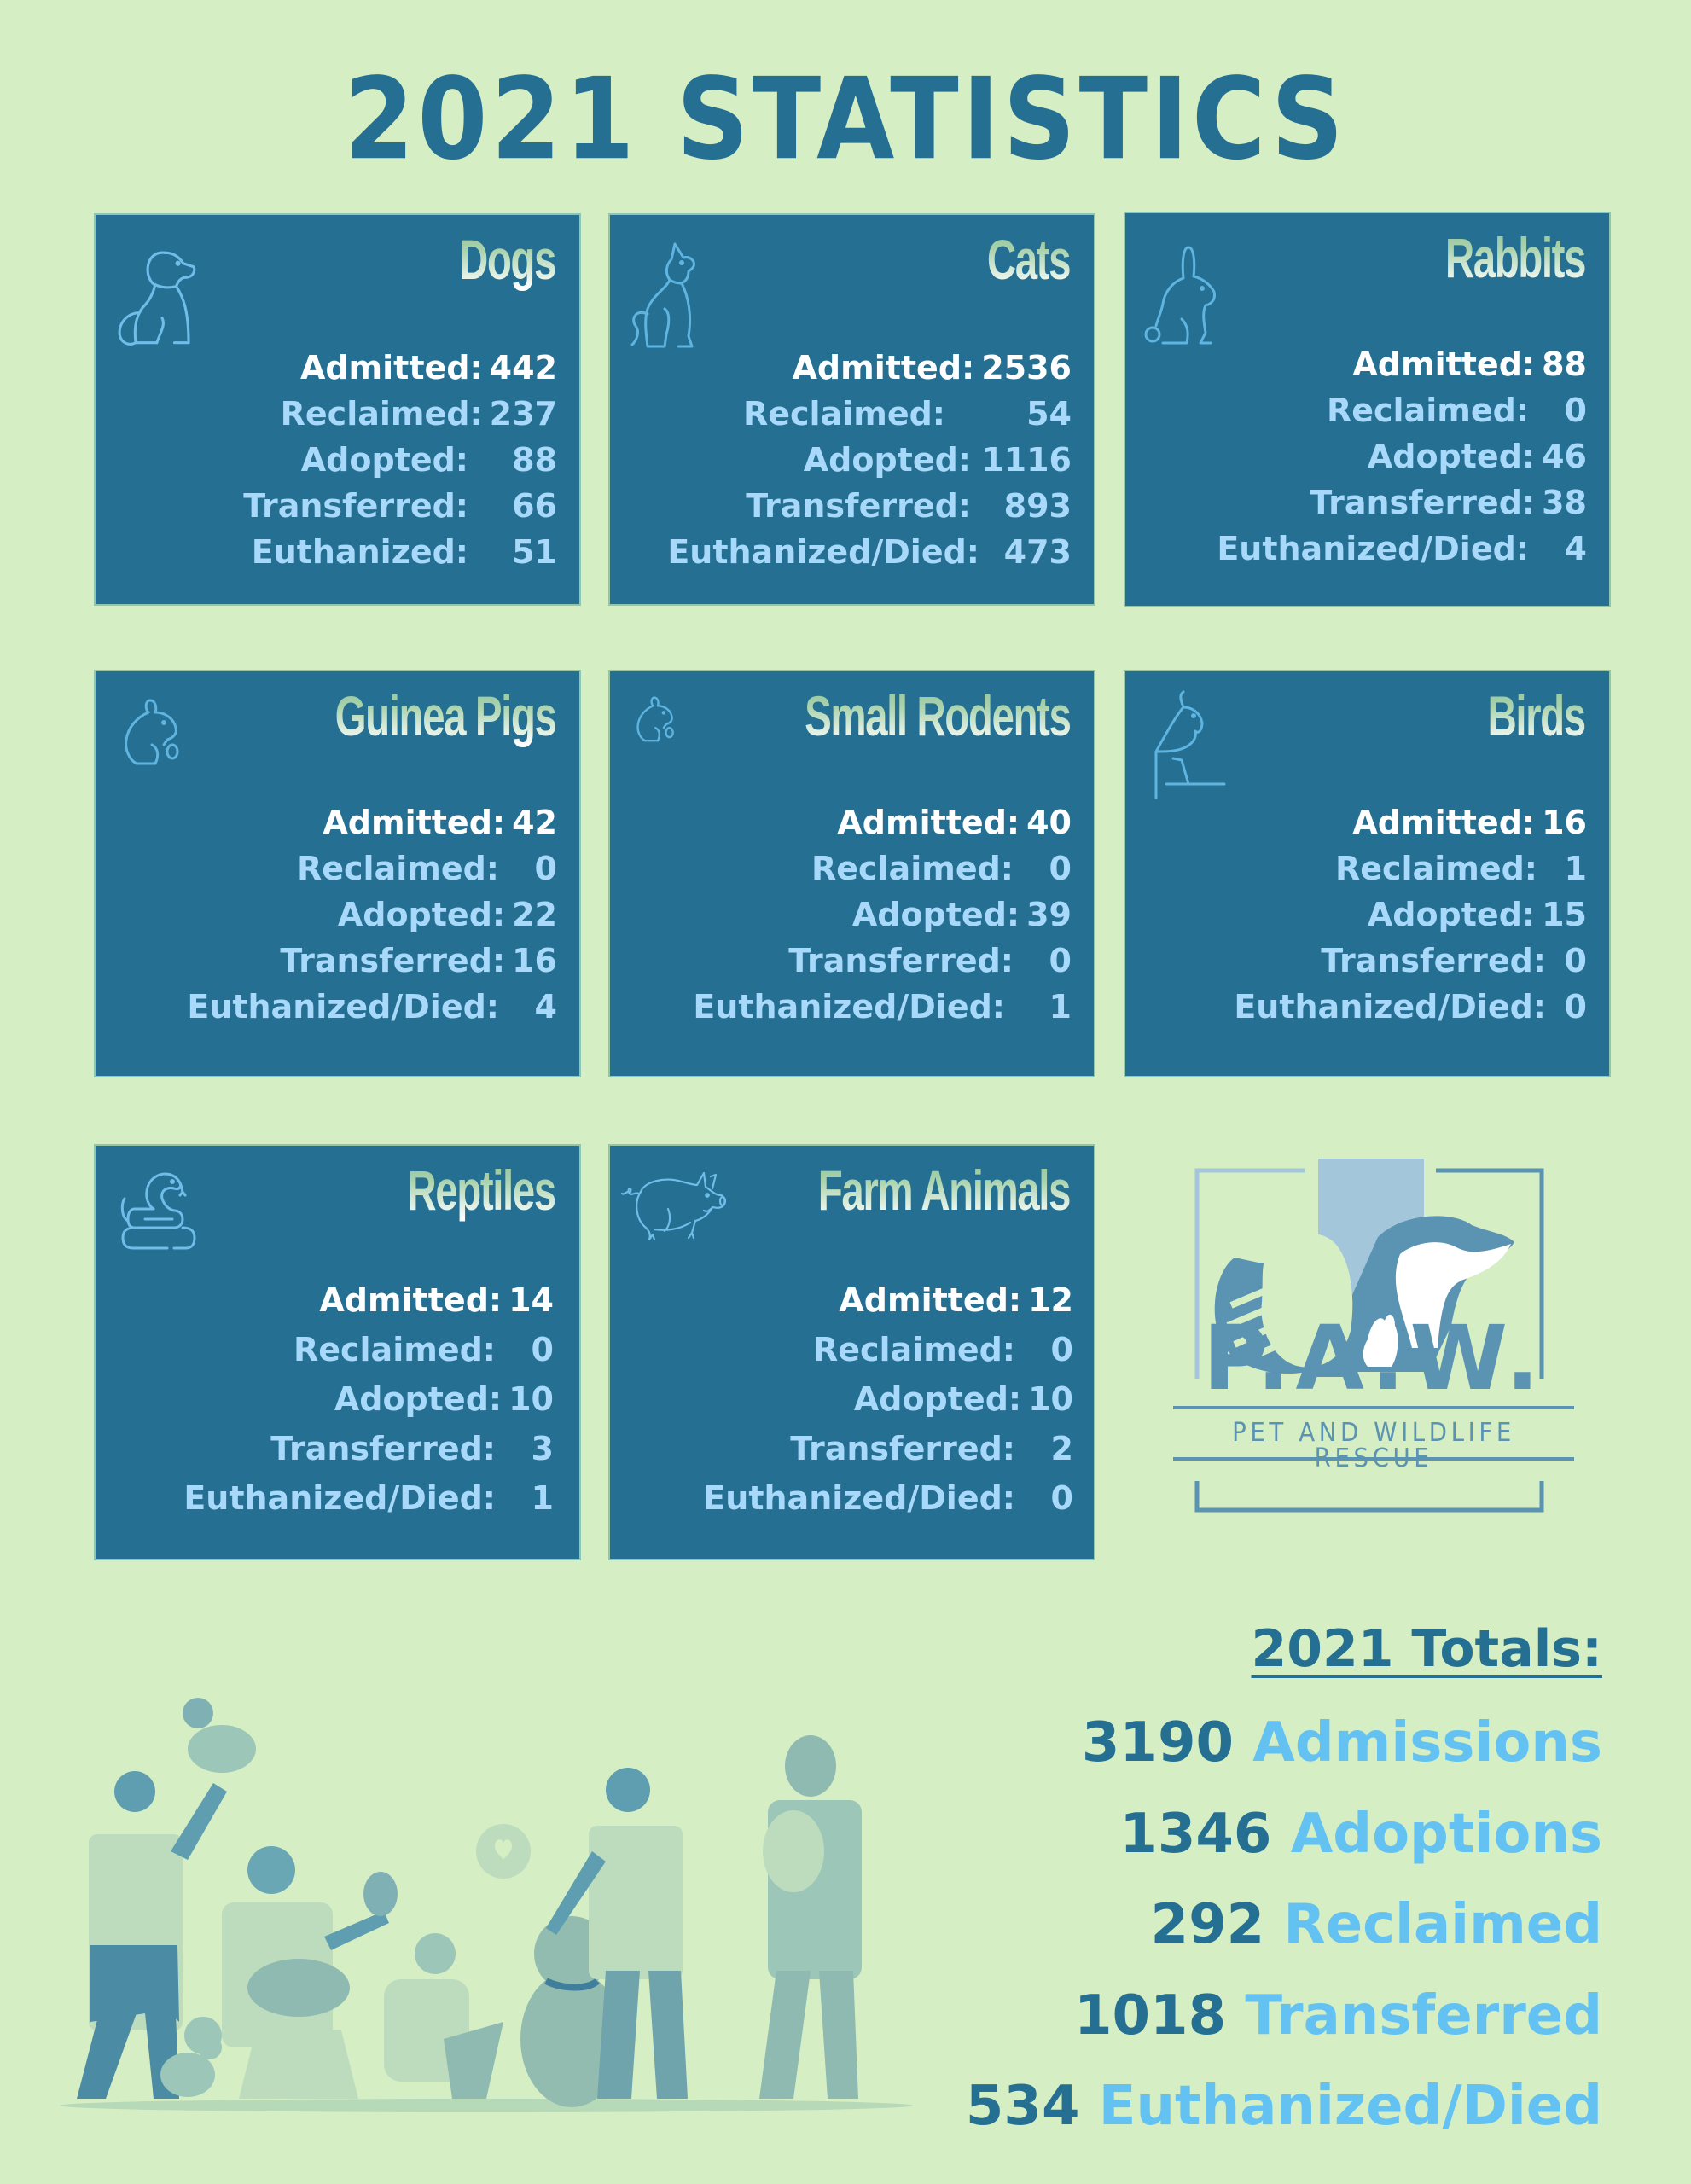 This screenshot has height=2184, width=1691. What do you see at coordinates (1426, 1649) in the screenshot?
I see `totals-title: 2021 Totals:` at bounding box center [1426, 1649].